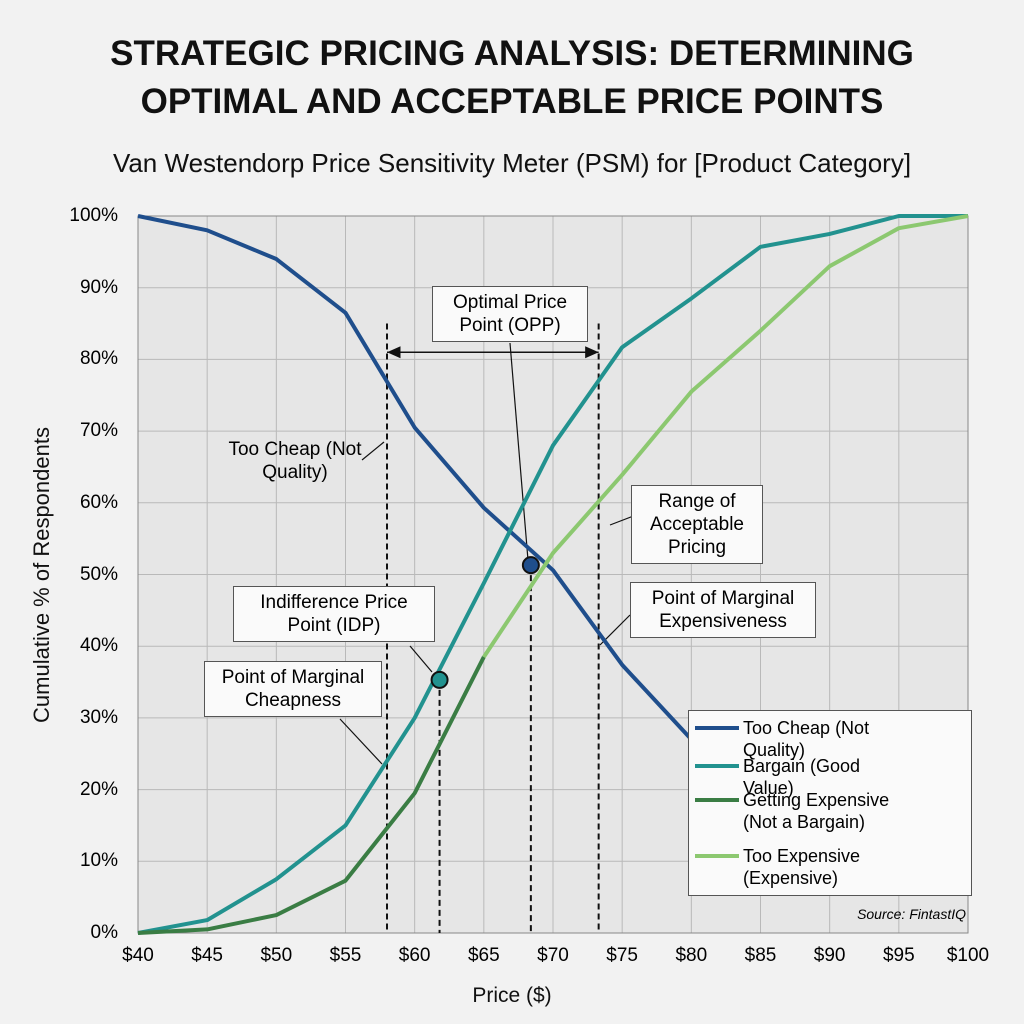 This screenshot has width=1024, height=1024. I want to click on y-tick-label: 70%, so click(98, 431).